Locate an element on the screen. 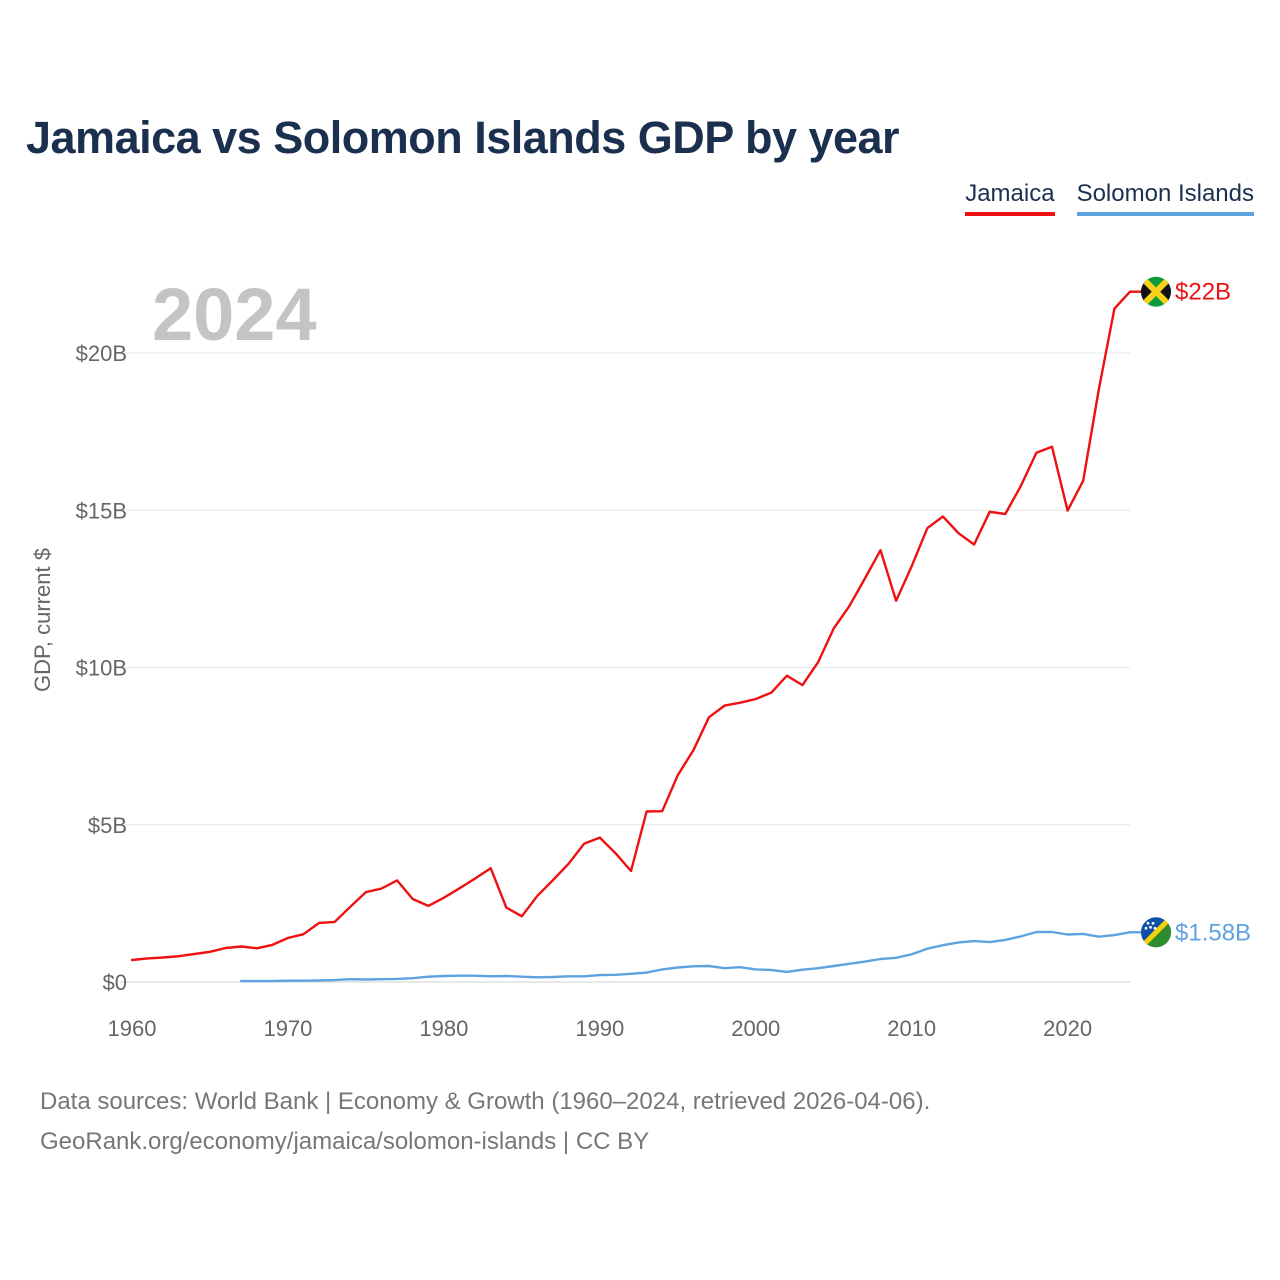  year-watermark: 2024 is located at coordinates (234, 314).